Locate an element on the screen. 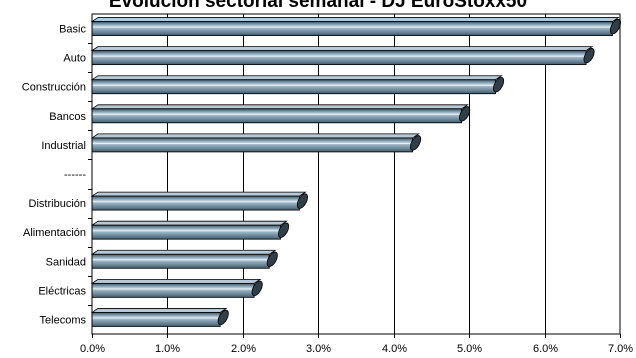 The width and height of the screenshot is (636, 358). x-tick-label: 4.0% is located at coordinates (394, 349).